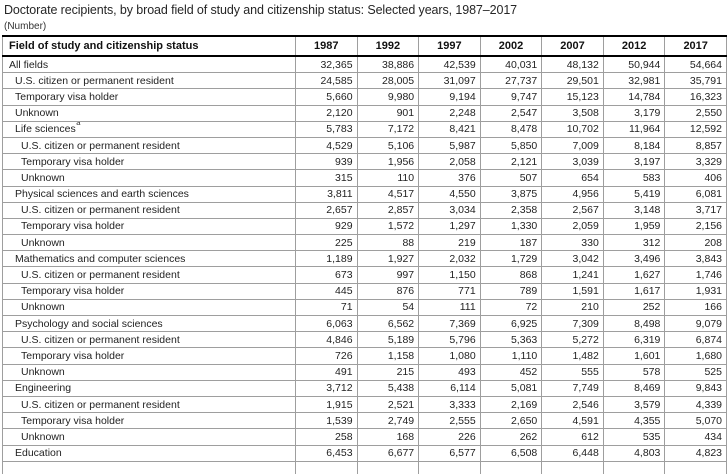 The image size is (728, 474). I want to click on value-cell: 2,547, so click(511, 113).